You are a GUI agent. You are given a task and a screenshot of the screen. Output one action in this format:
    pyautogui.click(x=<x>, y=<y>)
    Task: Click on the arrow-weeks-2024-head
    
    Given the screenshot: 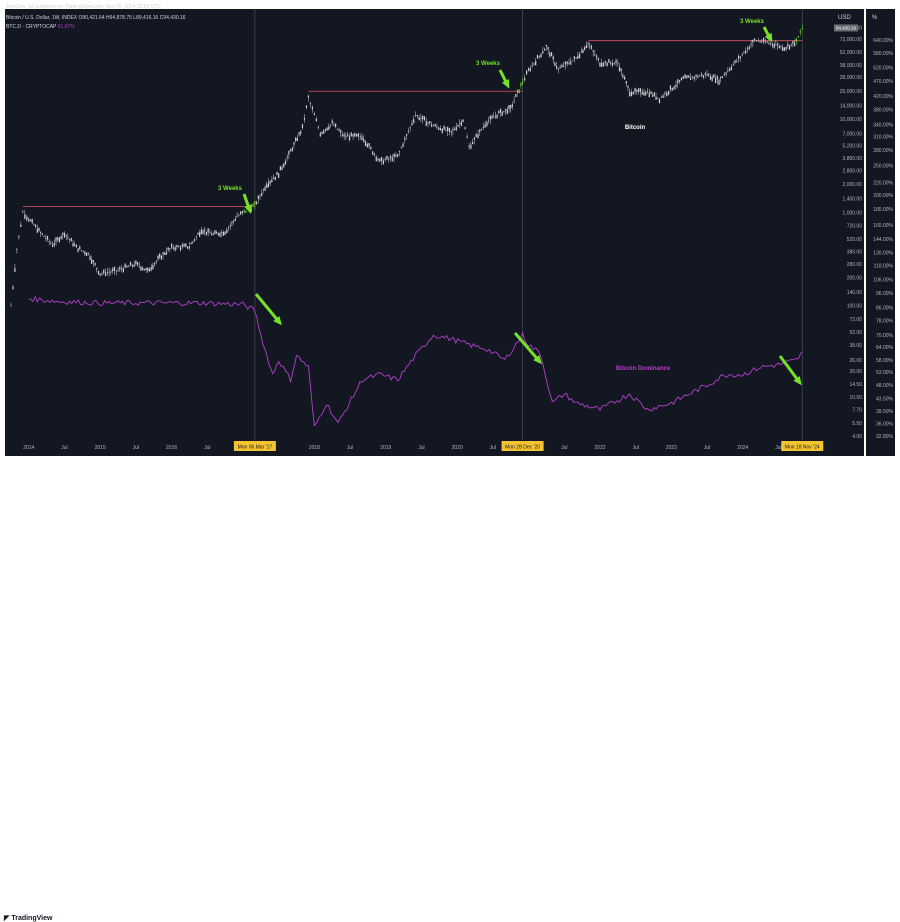 What is the action you would take?
    pyautogui.click(x=768, y=38)
    